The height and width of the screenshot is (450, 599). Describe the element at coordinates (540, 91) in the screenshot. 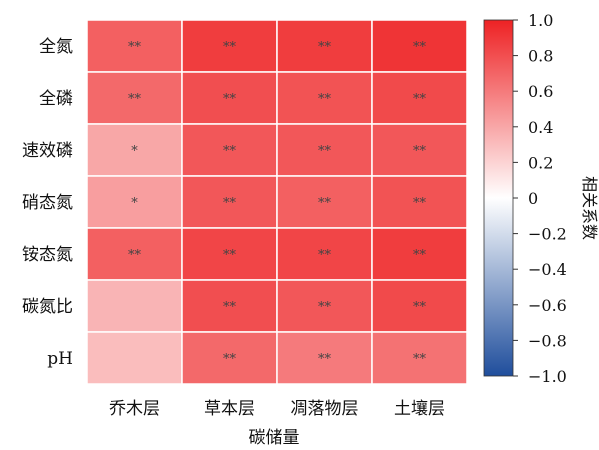

I see `colorbar-tick-label: 0.6` at that location.